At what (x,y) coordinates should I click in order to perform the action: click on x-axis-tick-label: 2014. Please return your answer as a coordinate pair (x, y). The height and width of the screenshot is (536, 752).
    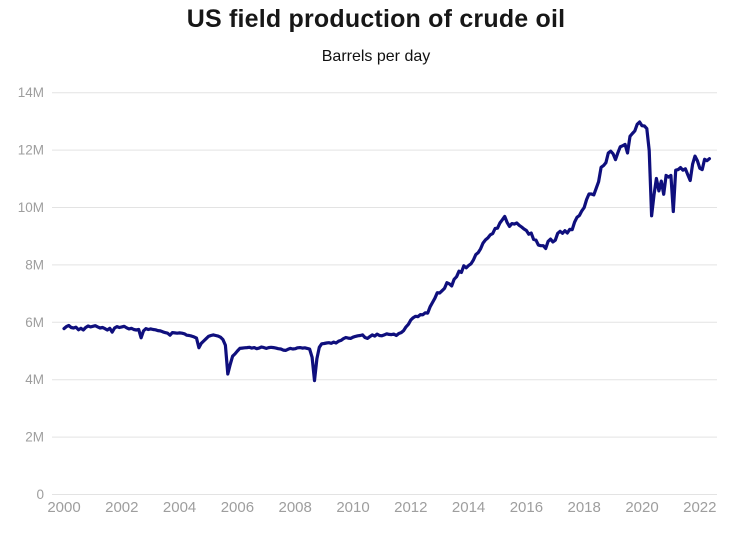
    Looking at the image, I should click on (468, 507).